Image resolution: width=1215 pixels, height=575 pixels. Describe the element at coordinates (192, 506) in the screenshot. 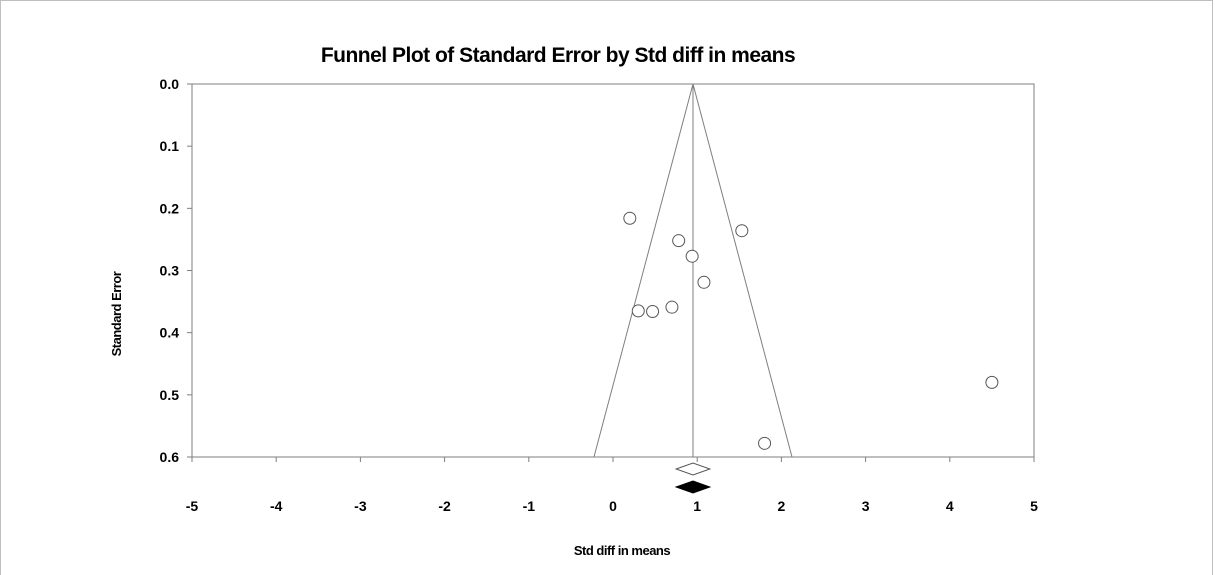

I see `x-tick-label: -5` at that location.